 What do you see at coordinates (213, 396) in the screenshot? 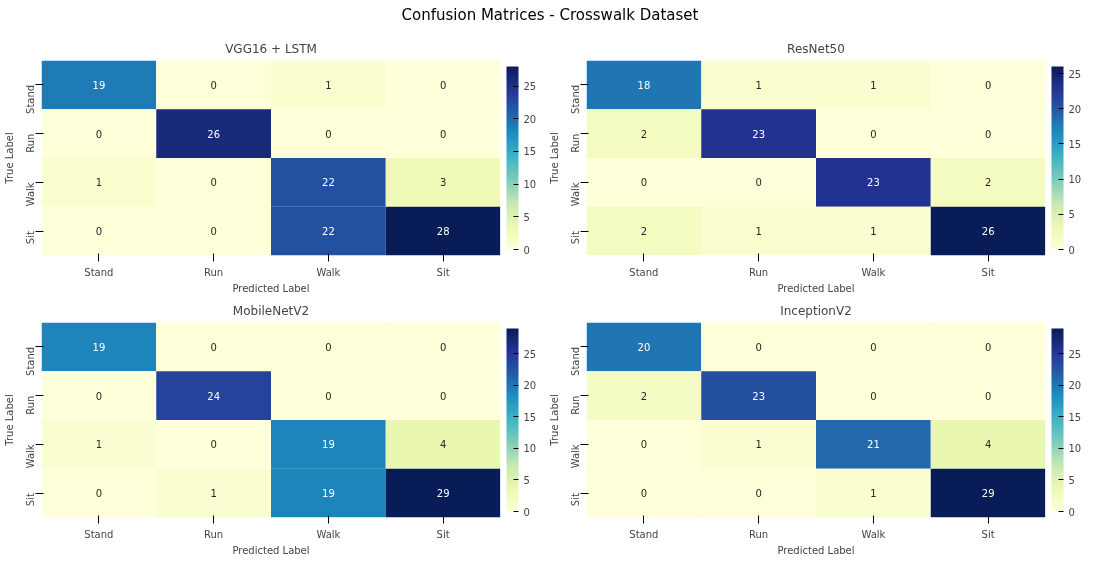
I see `data-label: 24` at bounding box center [213, 396].